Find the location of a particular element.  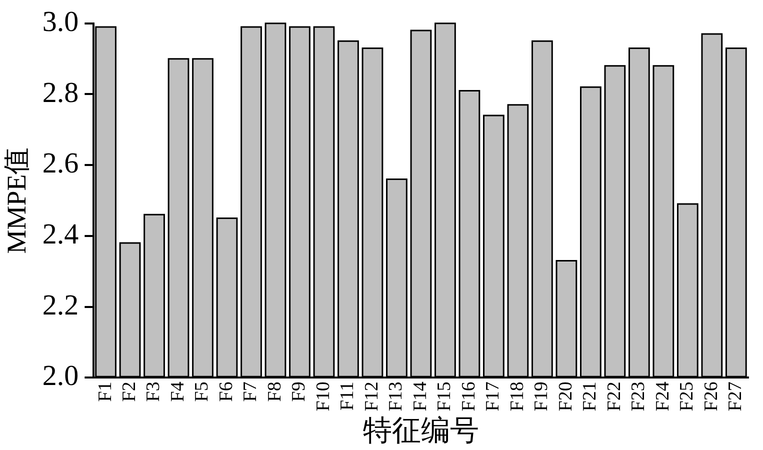

x-tick-label: F22 is located at coordinates (614, 397).